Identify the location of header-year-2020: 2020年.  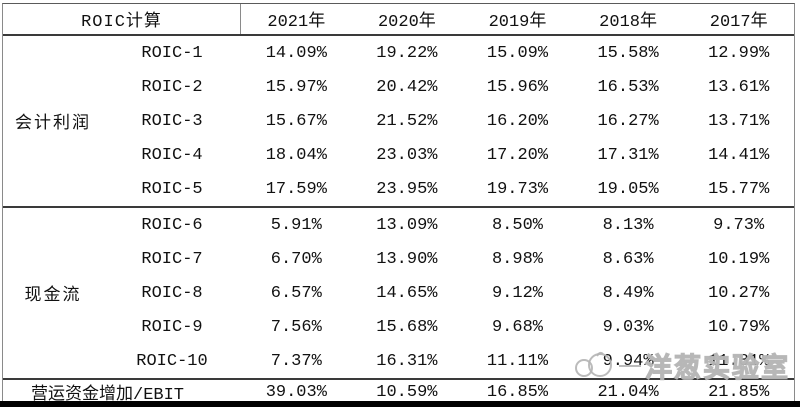
(406, 22).